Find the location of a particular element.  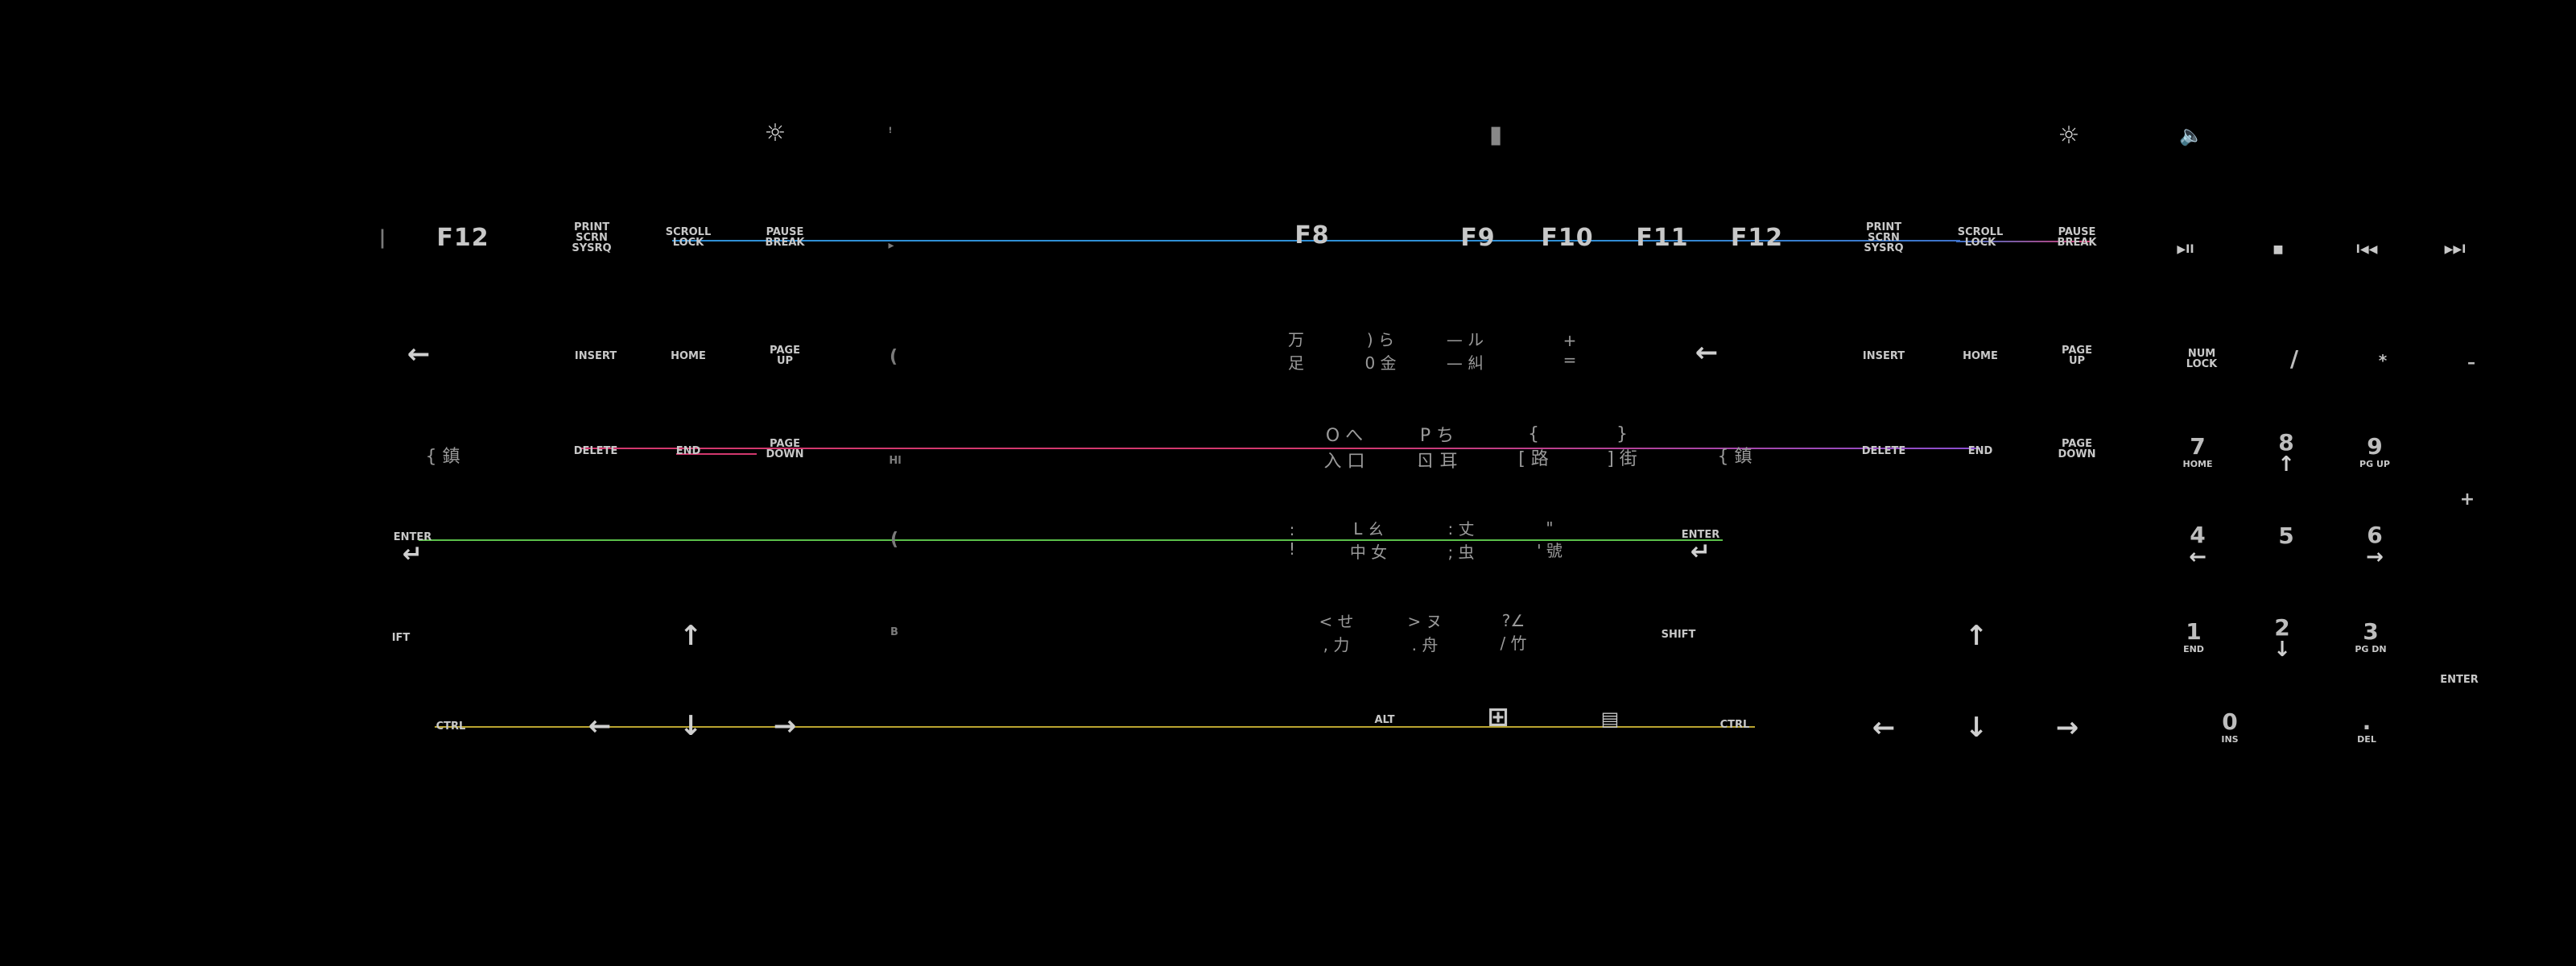

key-pause: PAUSE BREAK is located at coordinates (2077, 237).